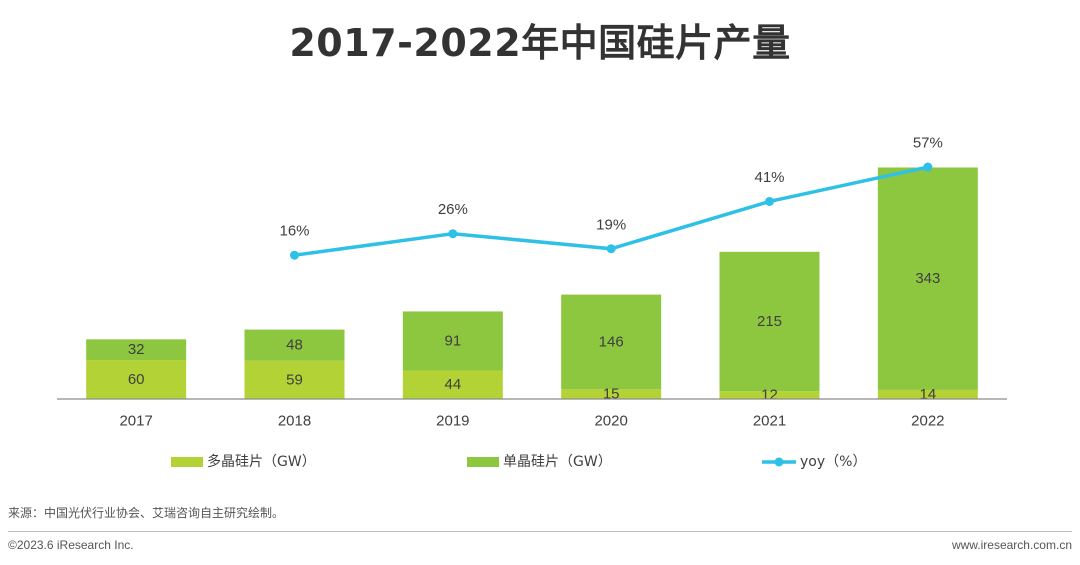  What do you see at coordinates (261, 461) in the screenshot?
I see `legend-label-polycrystalline: 多晶硅片（GW）` at bounding box center [261, 461].